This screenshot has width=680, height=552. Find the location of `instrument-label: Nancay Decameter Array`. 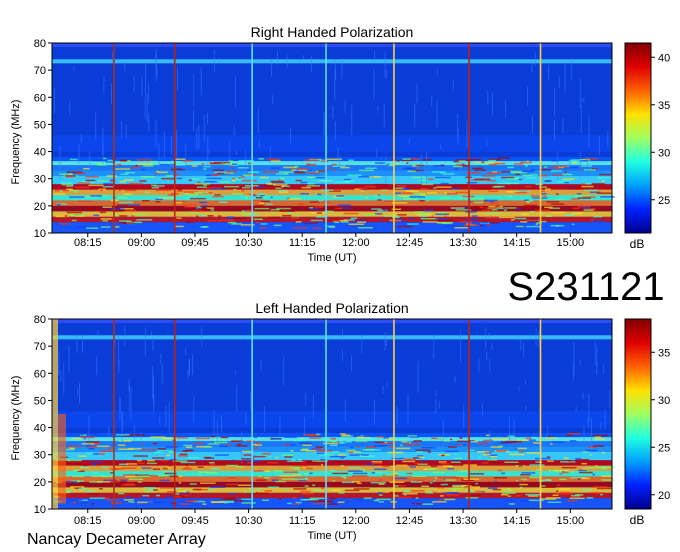

instrument-label: Nancay Decameter Array is located at coordinates (116, 539).